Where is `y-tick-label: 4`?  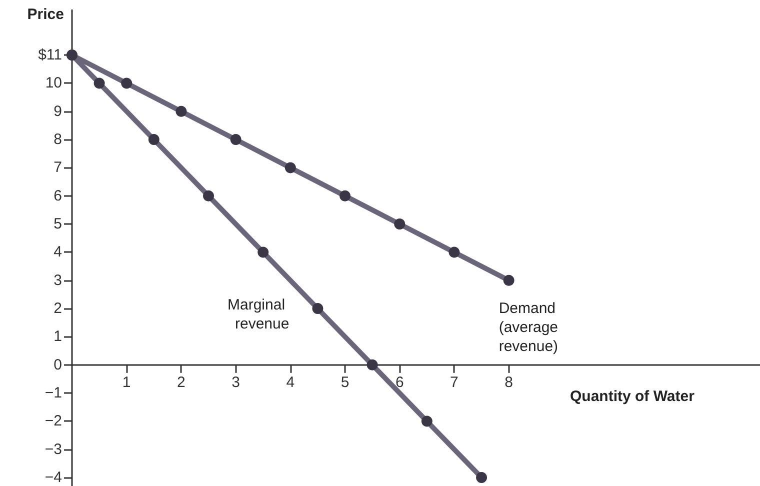 y-tick-label: 4 is located at coordinates (58, 252).